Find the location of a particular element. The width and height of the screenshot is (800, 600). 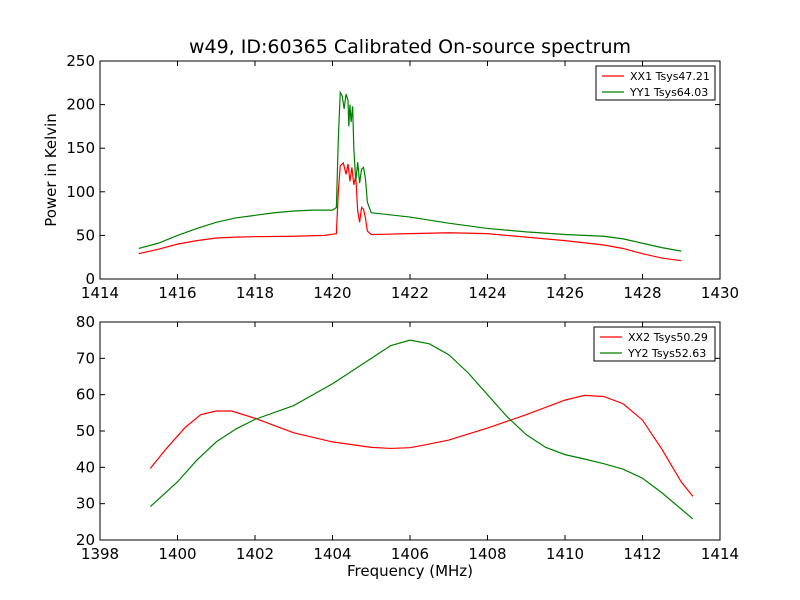

legend: XX2 Tsys50.29 YY2 Tsys52.63 is located at coordinates (654, 344).